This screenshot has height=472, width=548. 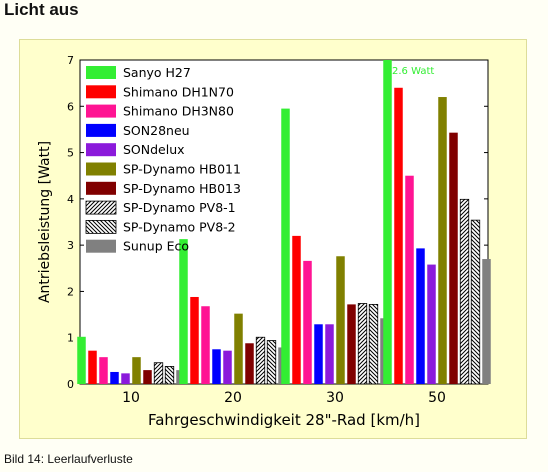 What do you see at coordinates (179, 226) in the screenshot?
I see `legend-label: SP-Dynamo PV8-2` at bounding box center [179, 226].